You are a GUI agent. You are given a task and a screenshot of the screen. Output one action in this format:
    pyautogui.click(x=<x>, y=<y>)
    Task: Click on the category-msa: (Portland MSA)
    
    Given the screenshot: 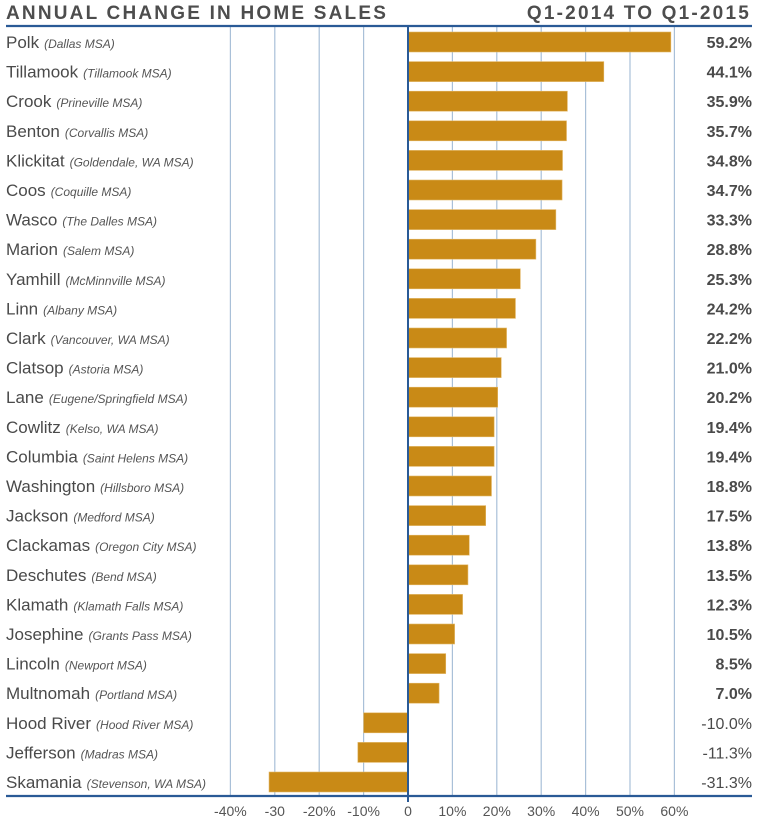 What is the action you would take?
    pyautogui.click(x=136, y=695)
    